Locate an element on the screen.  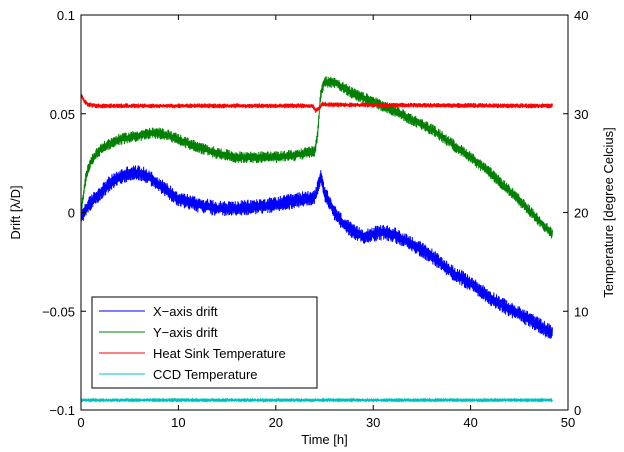
y-left-tick-label: 0.1 is located at coordinates (66, 15).